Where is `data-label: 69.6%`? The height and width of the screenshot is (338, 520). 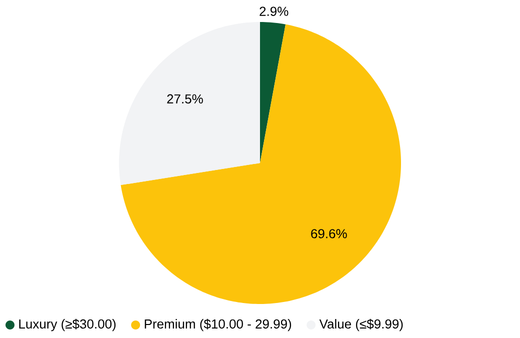
data-label: 69.6% is located at coordinates (329, 233).